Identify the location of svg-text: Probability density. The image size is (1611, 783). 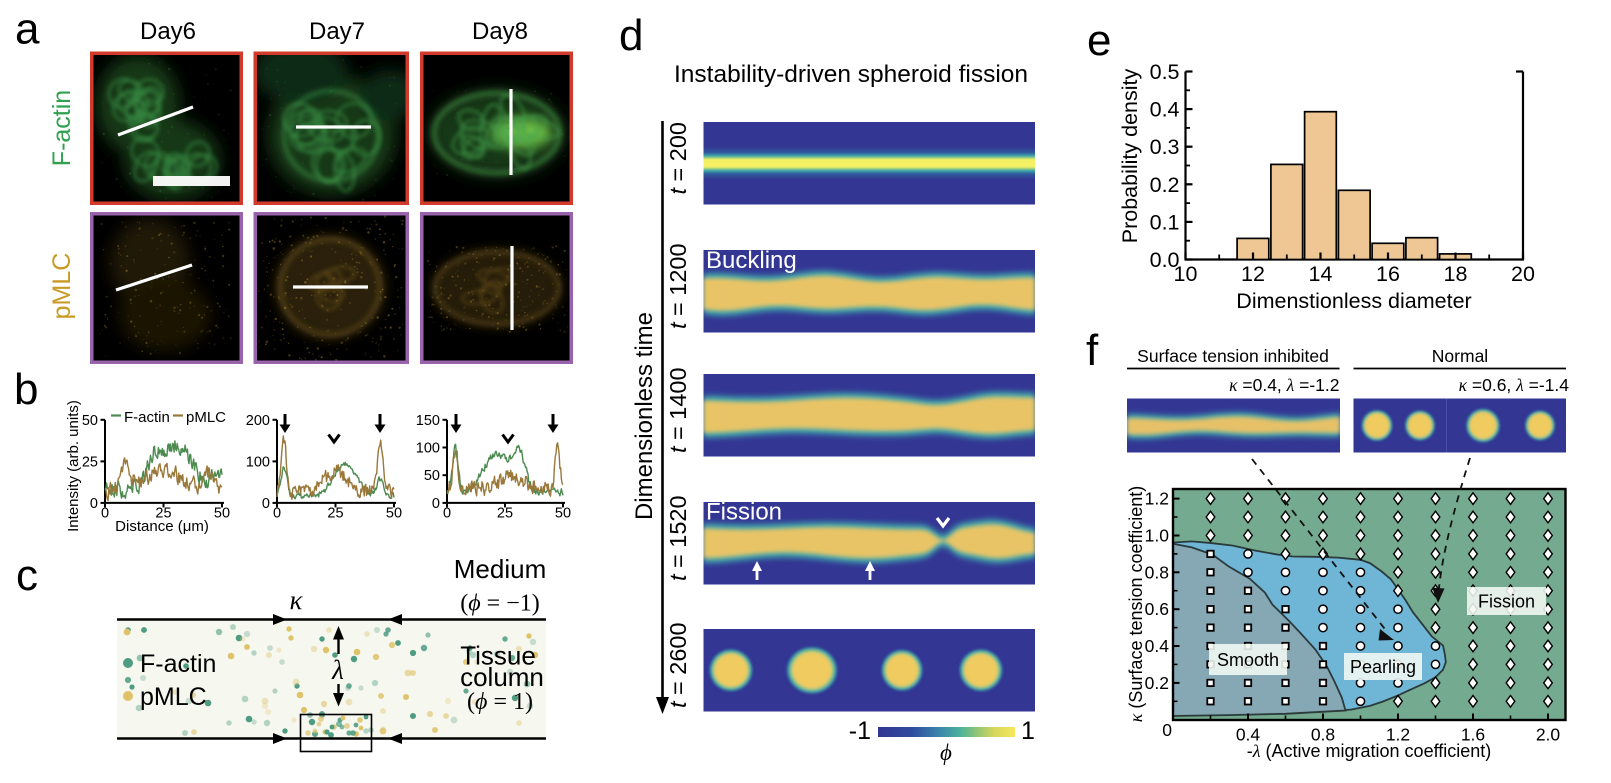
(1130, 156).